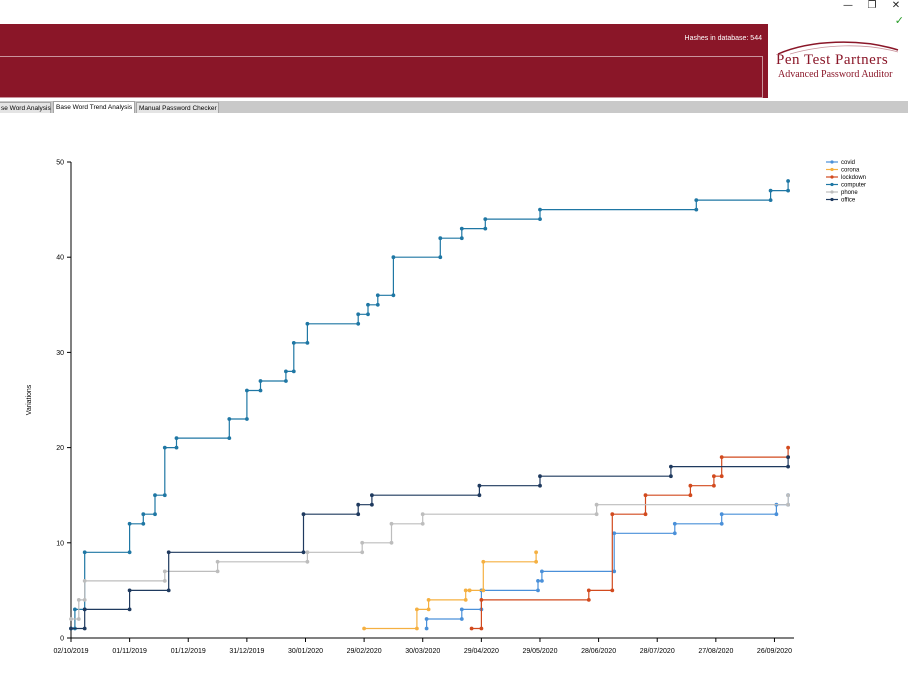 The width and height of the screenshot is (908, 694). I want to click on status-check-icon: ✓, so click(899, 20).